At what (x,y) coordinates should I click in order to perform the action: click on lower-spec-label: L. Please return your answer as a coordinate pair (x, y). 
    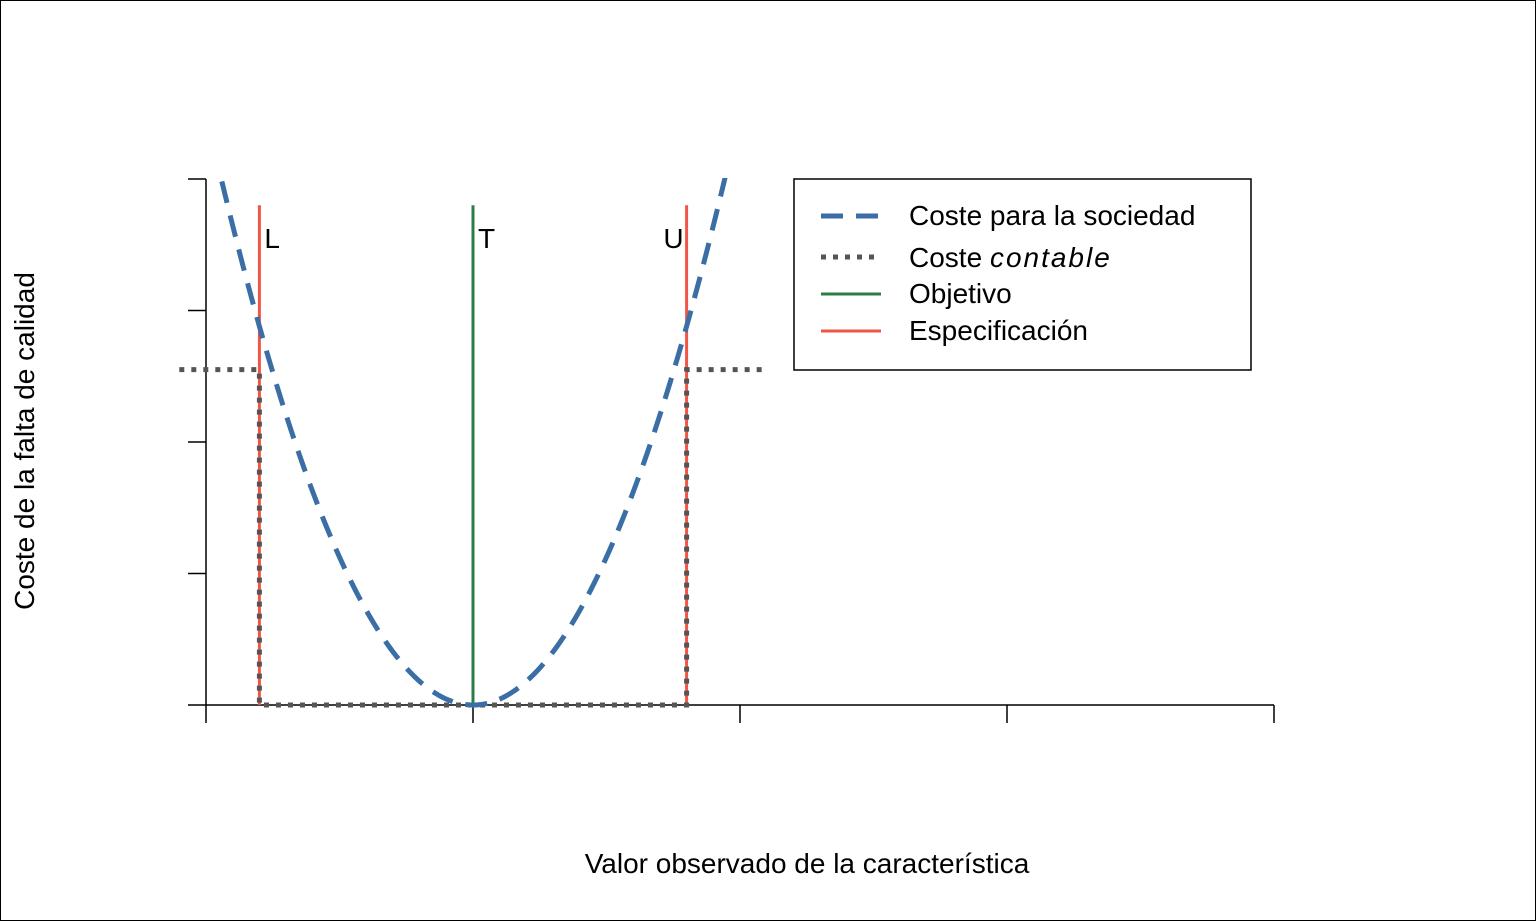
    Looking at the image, I should click on (272, 238).